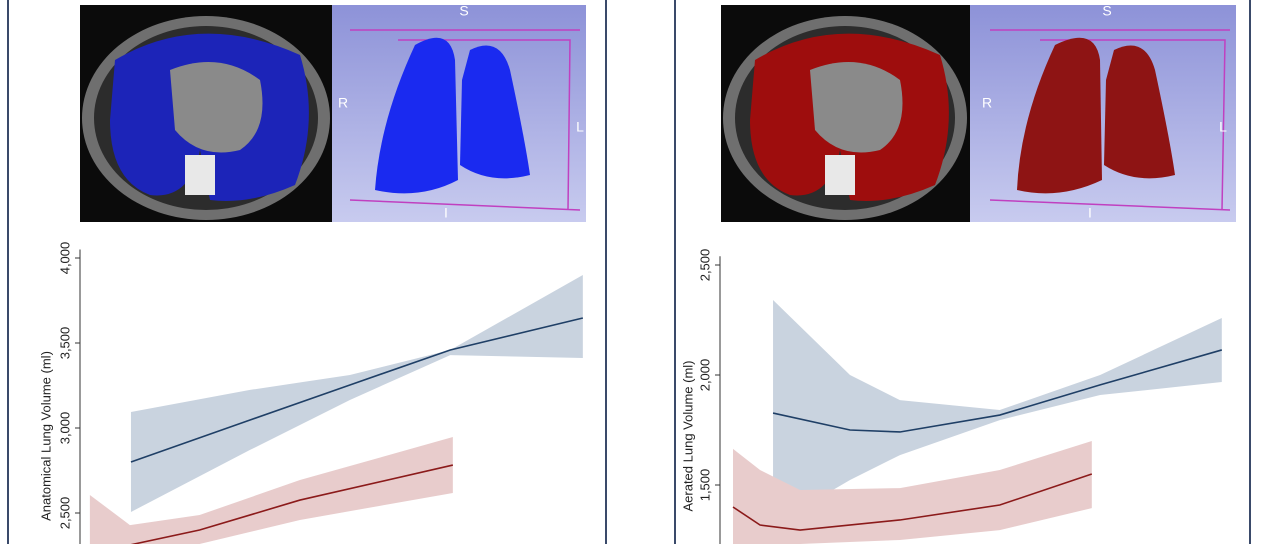 The image size is (1280, 544). Describe the element at coordinates (45, 436) in the screenshot. I see `y-axis-label: Anatomical Lung Volume (ml)` at that location.